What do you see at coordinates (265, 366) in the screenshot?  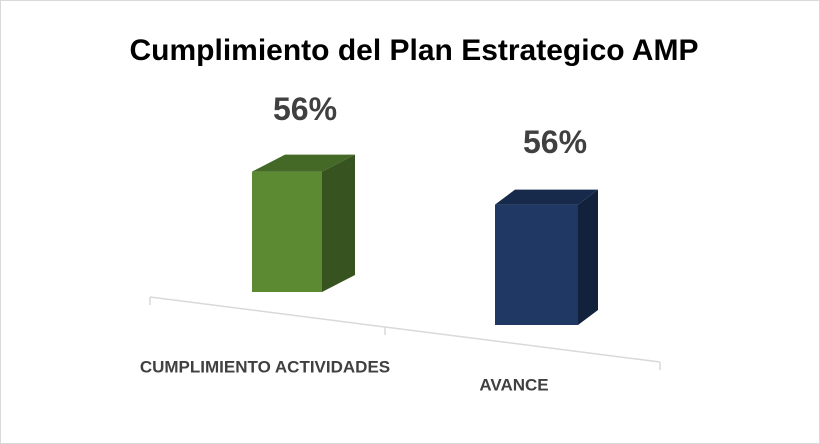 I see `x-tick-label: CUMPLIMIENTO ACTIVIDADES` at bounding box center [265, 366].